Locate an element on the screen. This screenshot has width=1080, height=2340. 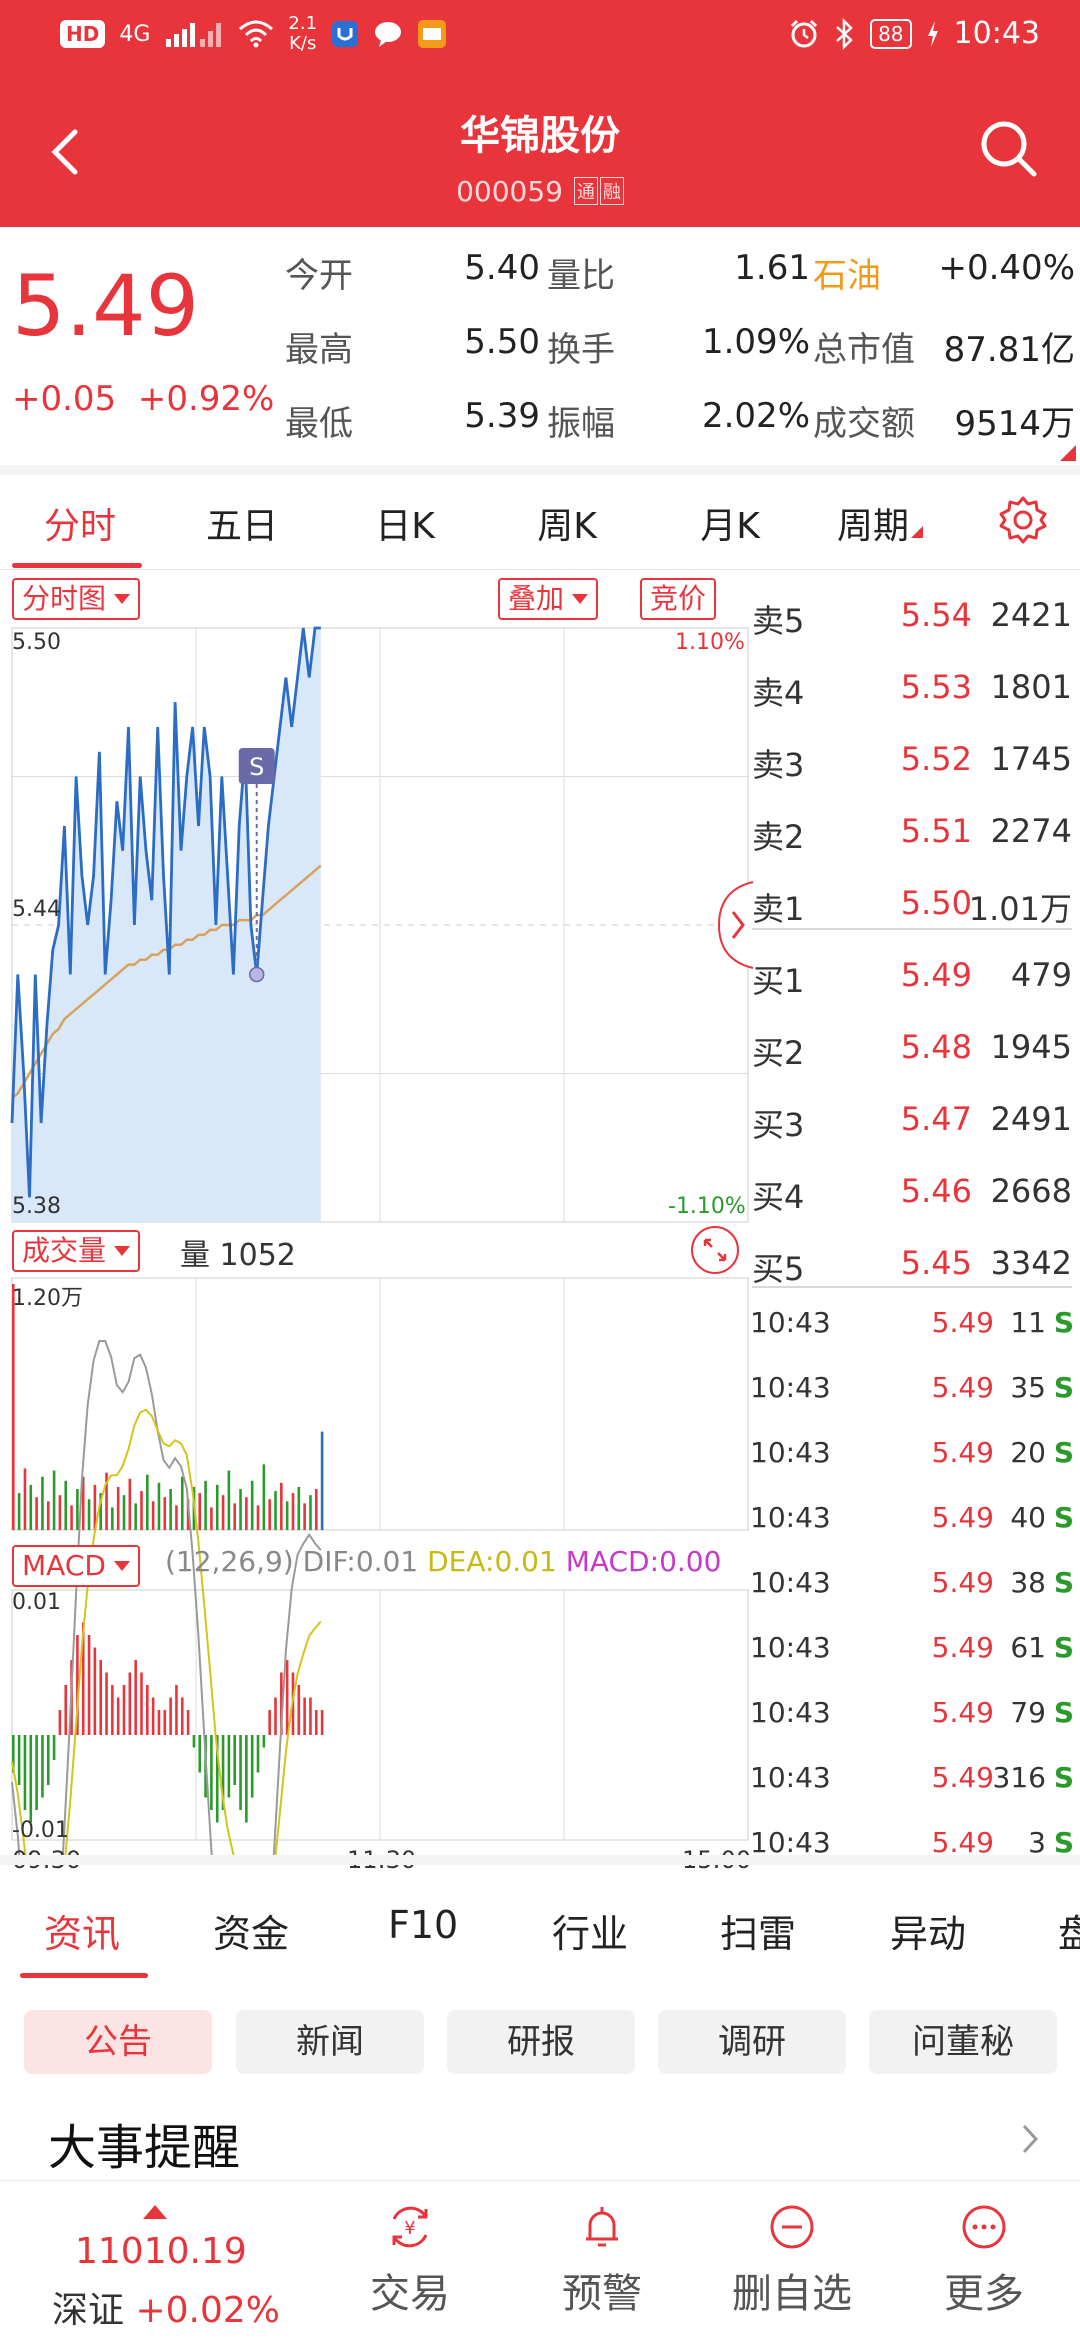
tab-risk-scan: 扫雷 is located at coordinates (758, 1934).